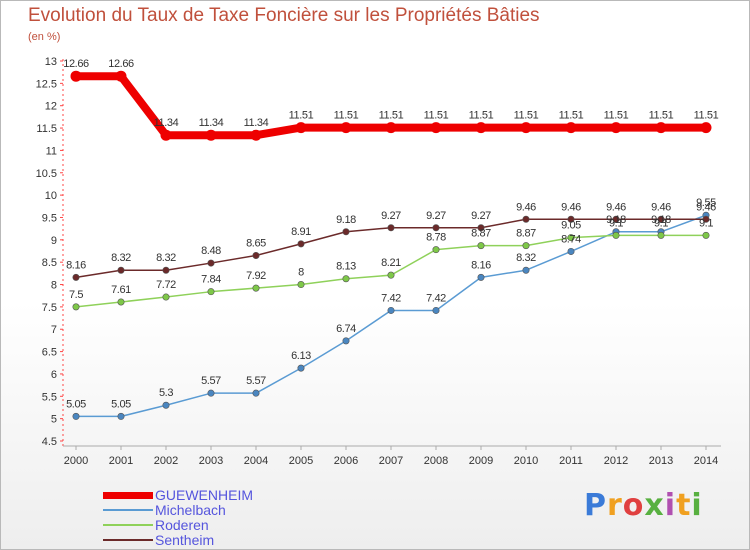 Image resolution: width=750 pixels, height=550 pixels. I want to click on y-tick-label: 4.5, so click(49, 442).